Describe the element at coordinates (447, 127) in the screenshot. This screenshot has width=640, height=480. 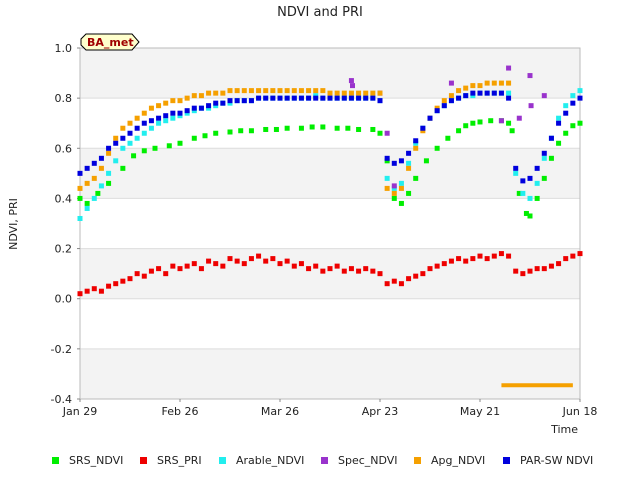
I see `series-spec-ndvi` at that location.